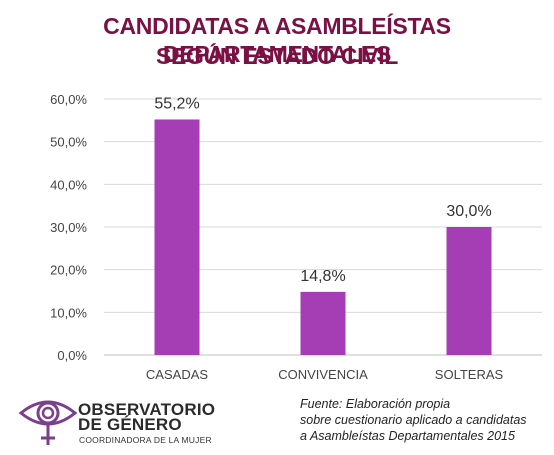  Describe the element at coordinates (72, 355) in the screenshot. I see `y-tick-label: 0,0%` at that location.